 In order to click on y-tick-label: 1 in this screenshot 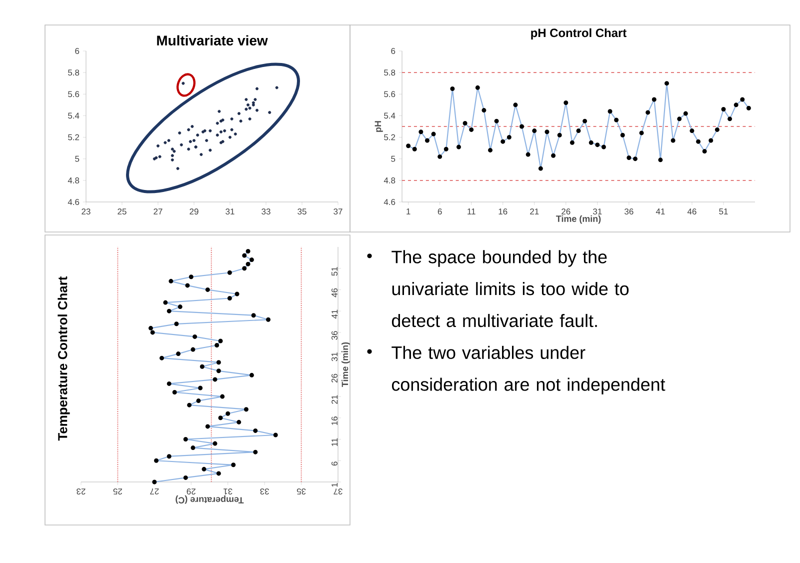, I will do `click(335, 485)`.